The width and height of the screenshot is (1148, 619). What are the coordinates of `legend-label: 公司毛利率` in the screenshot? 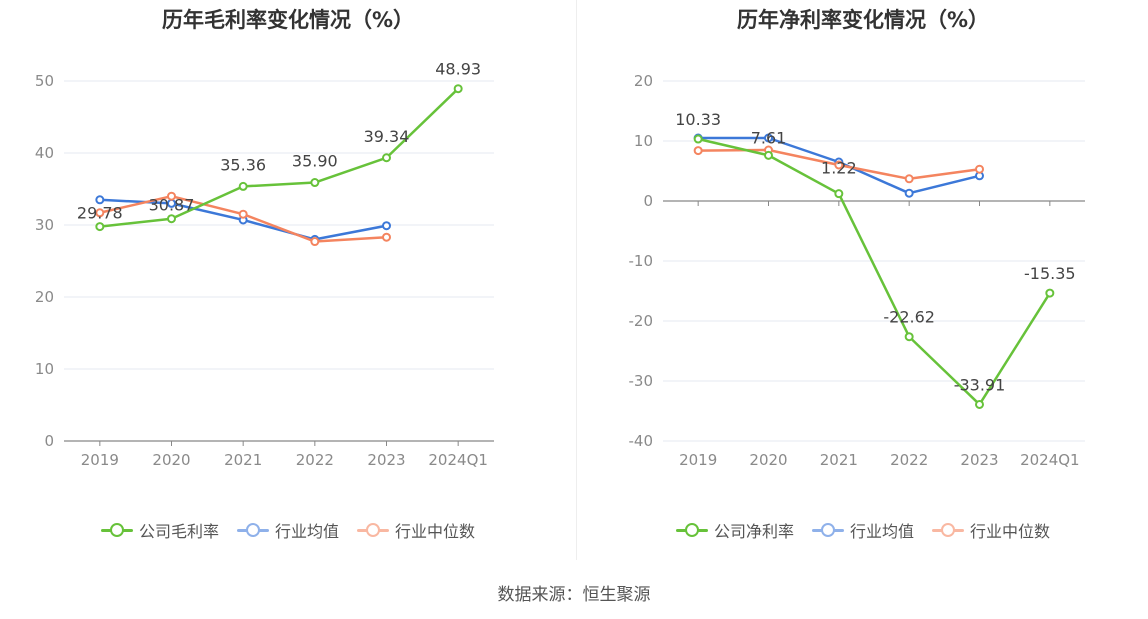 It's located at (178, 531).